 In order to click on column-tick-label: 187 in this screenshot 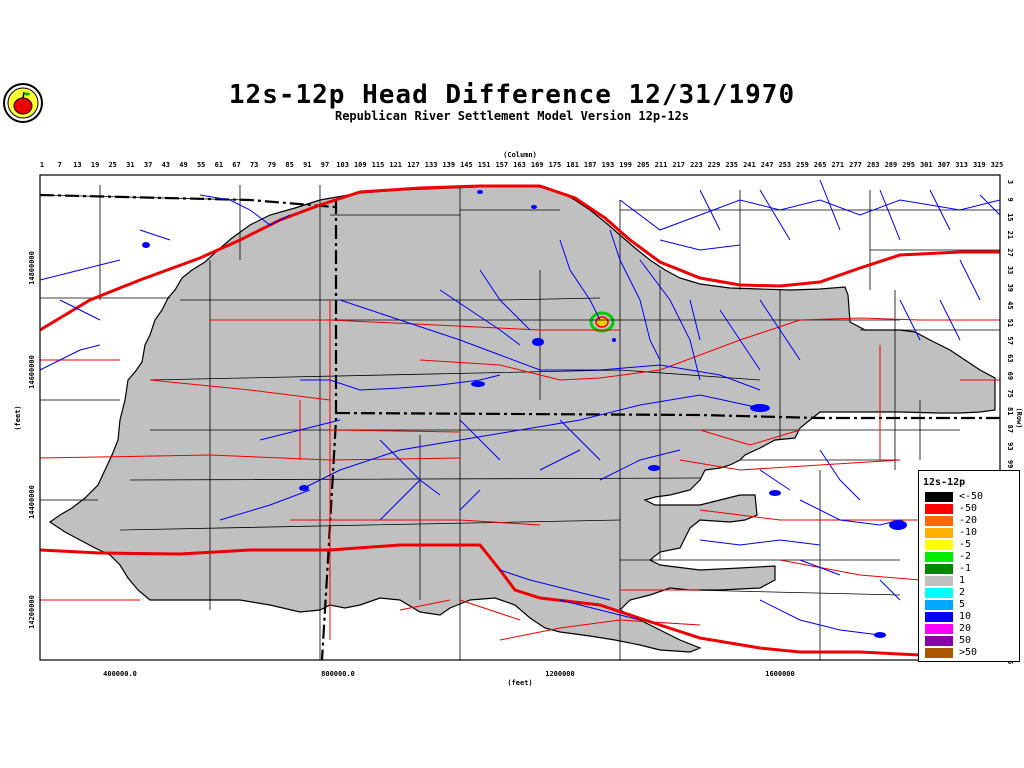, I will do `click(590, 165)`.